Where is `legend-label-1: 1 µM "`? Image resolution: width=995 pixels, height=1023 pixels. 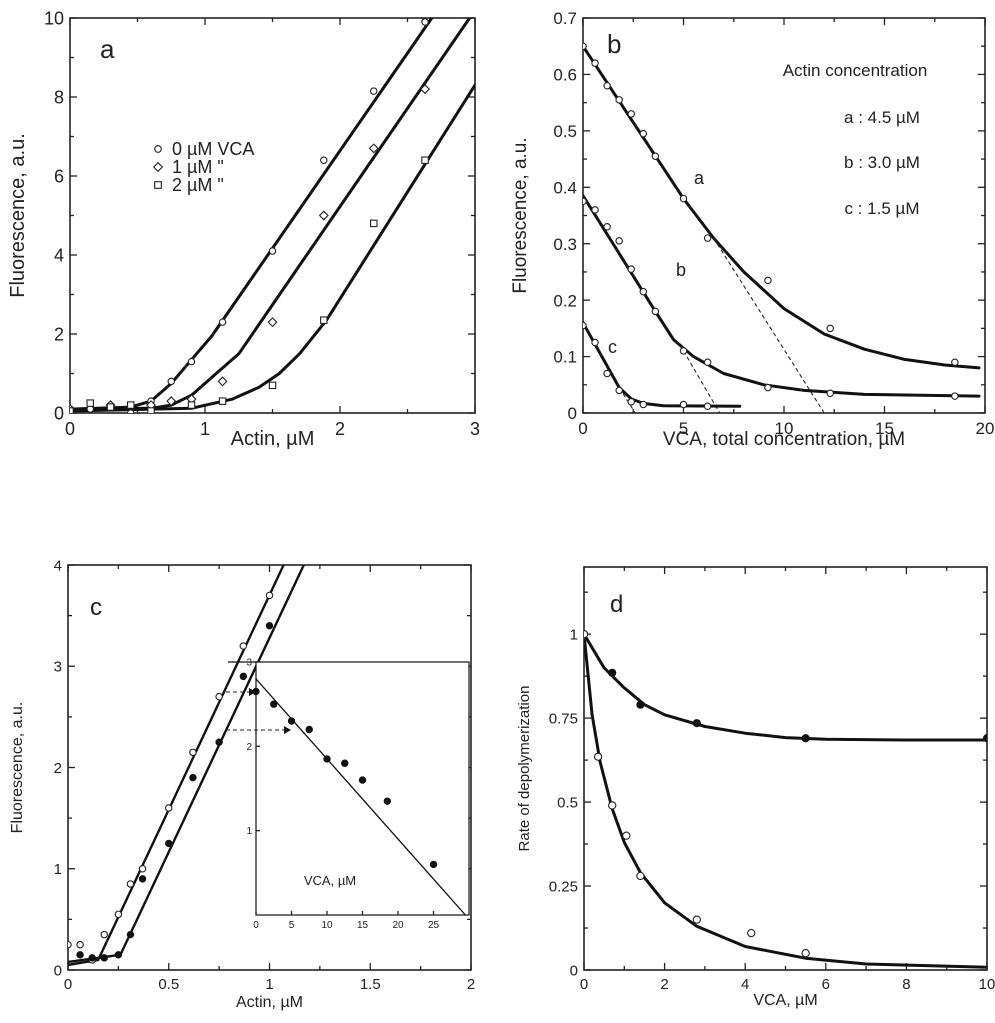
legend-label-1: 1 µM " is located at coordinates (198, 167).